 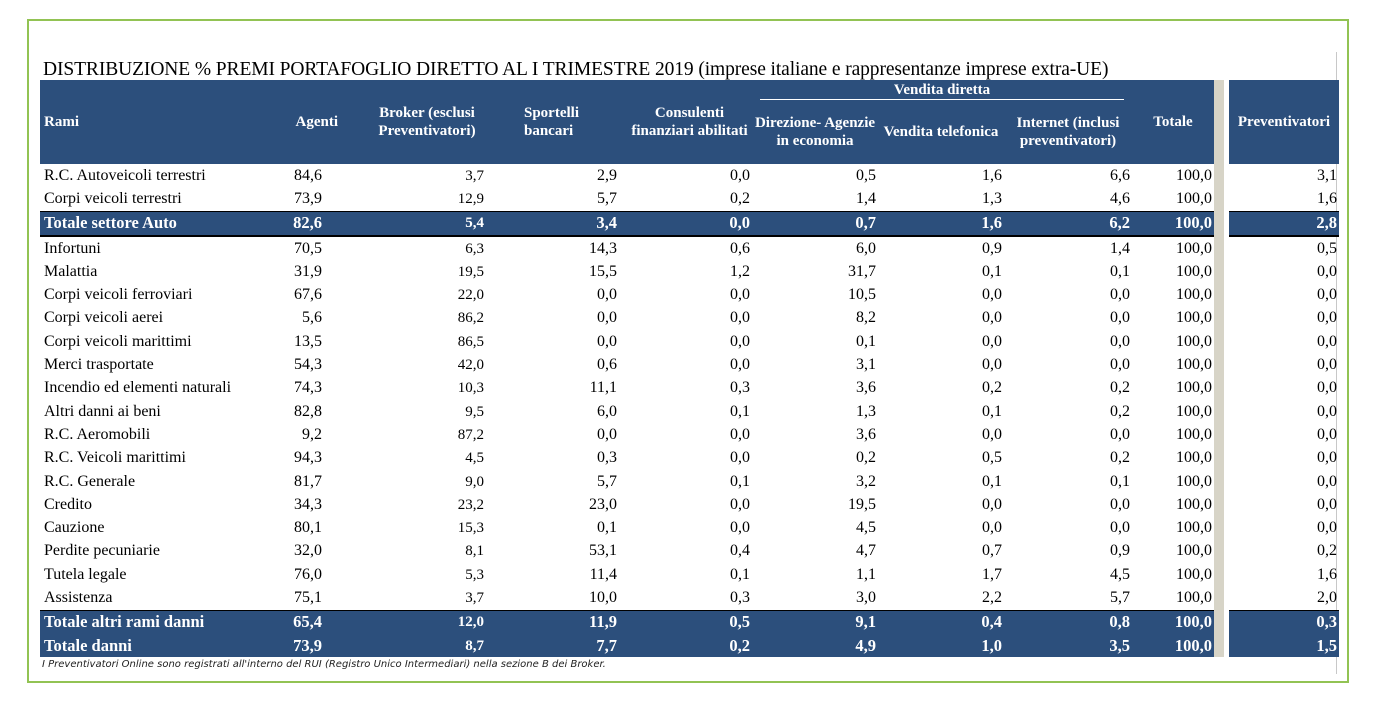 I want to click on cell-agenti: 34,3, so click(x=308, y=504).